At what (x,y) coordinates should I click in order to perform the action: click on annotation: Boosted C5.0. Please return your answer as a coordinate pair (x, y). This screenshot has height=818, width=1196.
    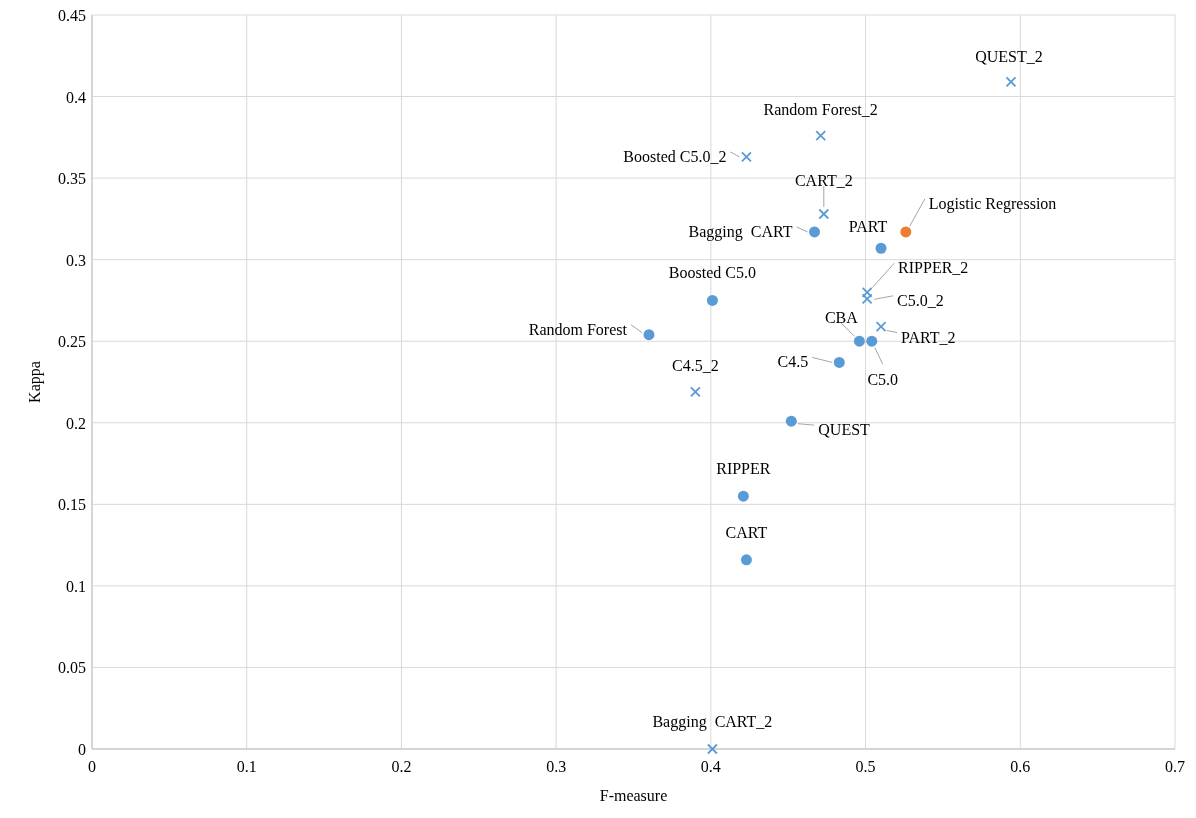
    Looking at the image, I should click on (712, 273).